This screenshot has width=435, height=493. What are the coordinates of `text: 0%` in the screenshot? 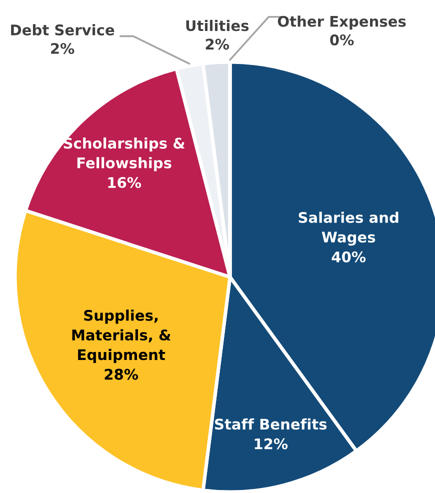 It's located at (342, 40).